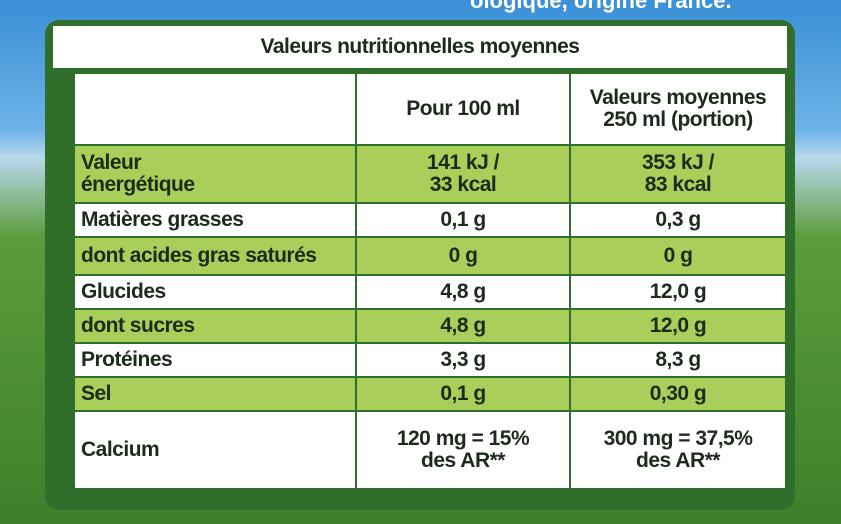 Image resolution: width=841 pixels, height=524 pixels. What do you see at coordinates (678, 450) in the screenshot?
I see `cell-value: 300 mg = 37,5% des AR**` at bounding box center [678, 450].